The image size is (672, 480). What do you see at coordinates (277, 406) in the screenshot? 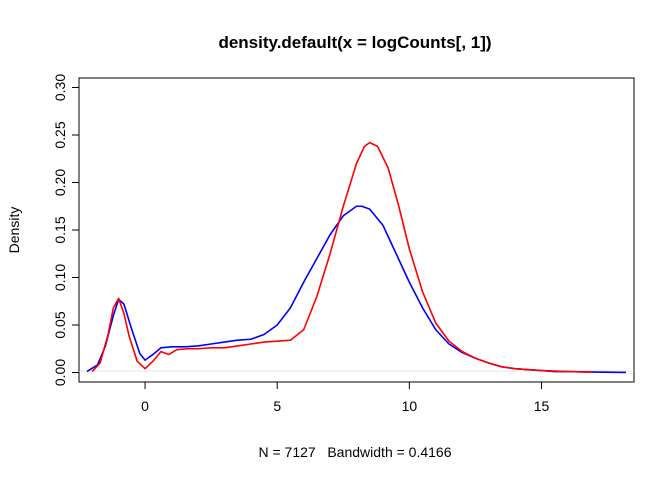
I see `x-tick-label: 5` at bounding box center [277, 406].